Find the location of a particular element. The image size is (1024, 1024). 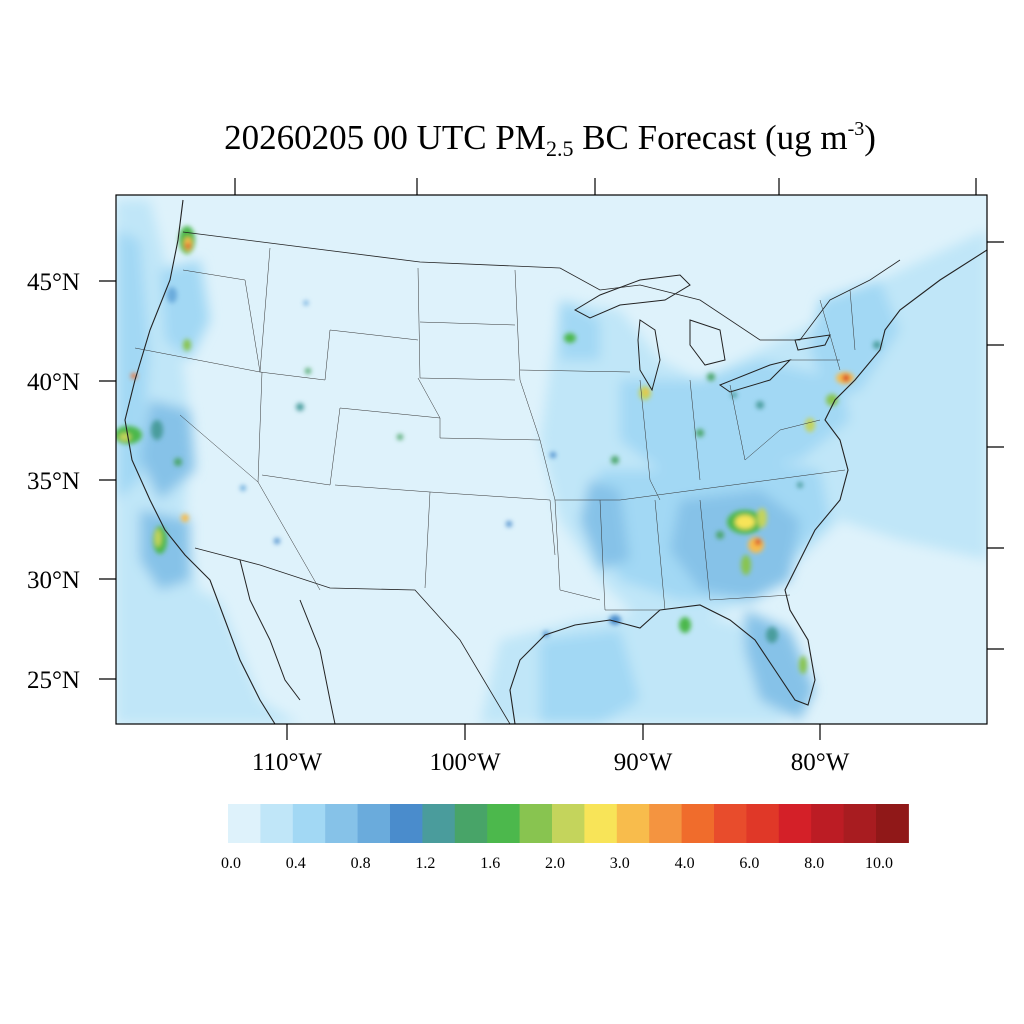

lat-label-45: 45°N is located at coordinates (53, 282).